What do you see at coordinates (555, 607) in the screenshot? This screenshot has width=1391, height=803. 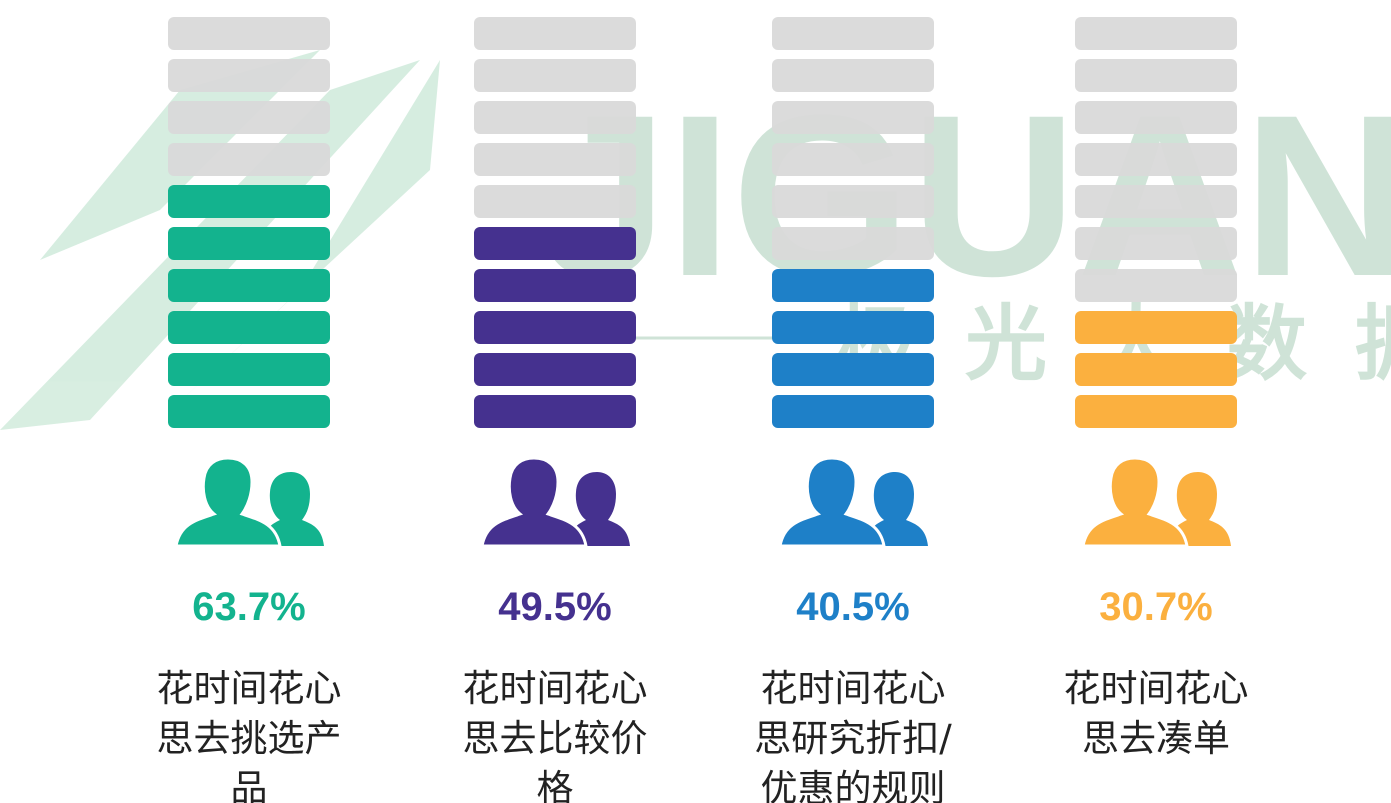 I see `value-label: 49.5%` at bounding box center [555, 607].